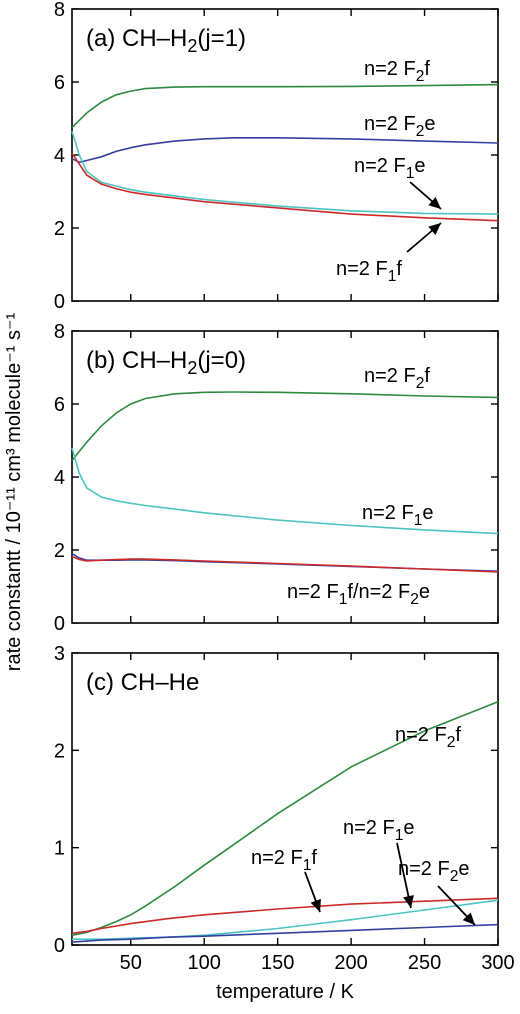  Describe the element at coordinates (131, 963) in the screenshot. I see `x-tick-label: 50` at that location.